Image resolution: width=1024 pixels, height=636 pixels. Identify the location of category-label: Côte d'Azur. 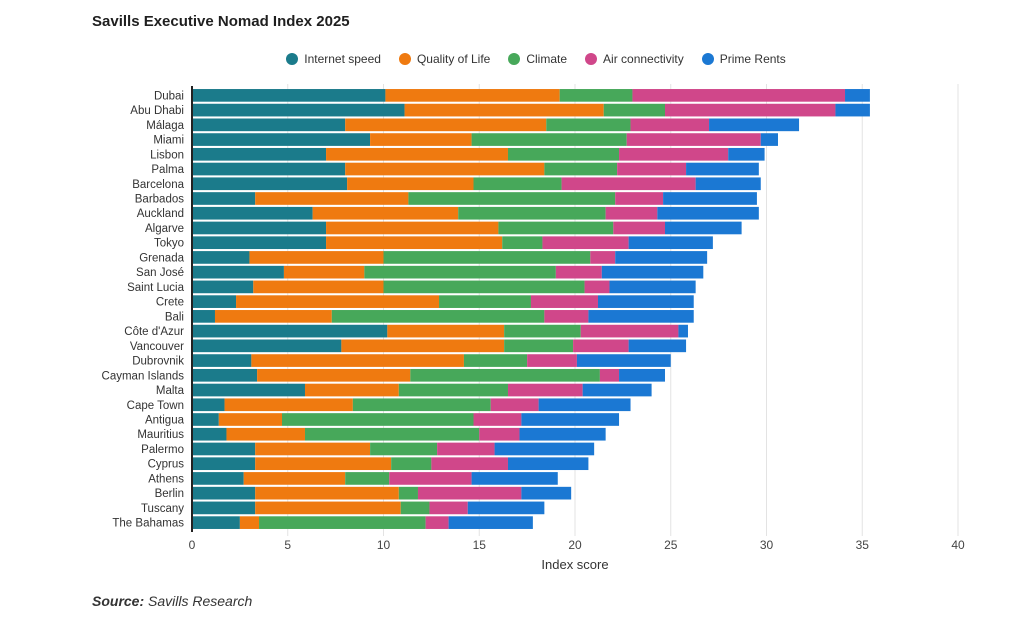
(154, 332).